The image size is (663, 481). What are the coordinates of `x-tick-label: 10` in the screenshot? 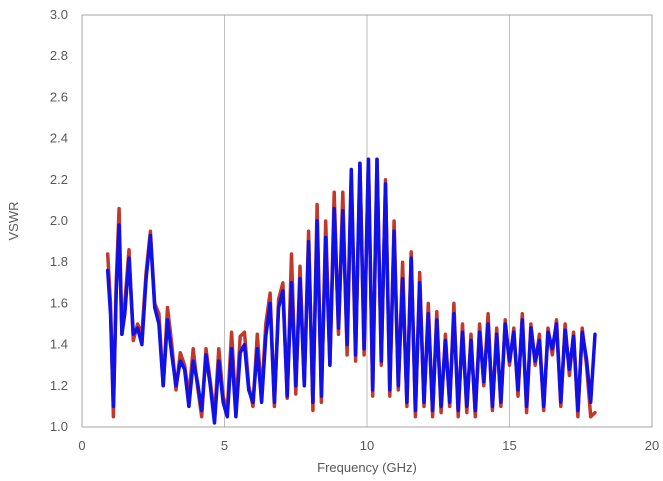 It's located at (367, 445).